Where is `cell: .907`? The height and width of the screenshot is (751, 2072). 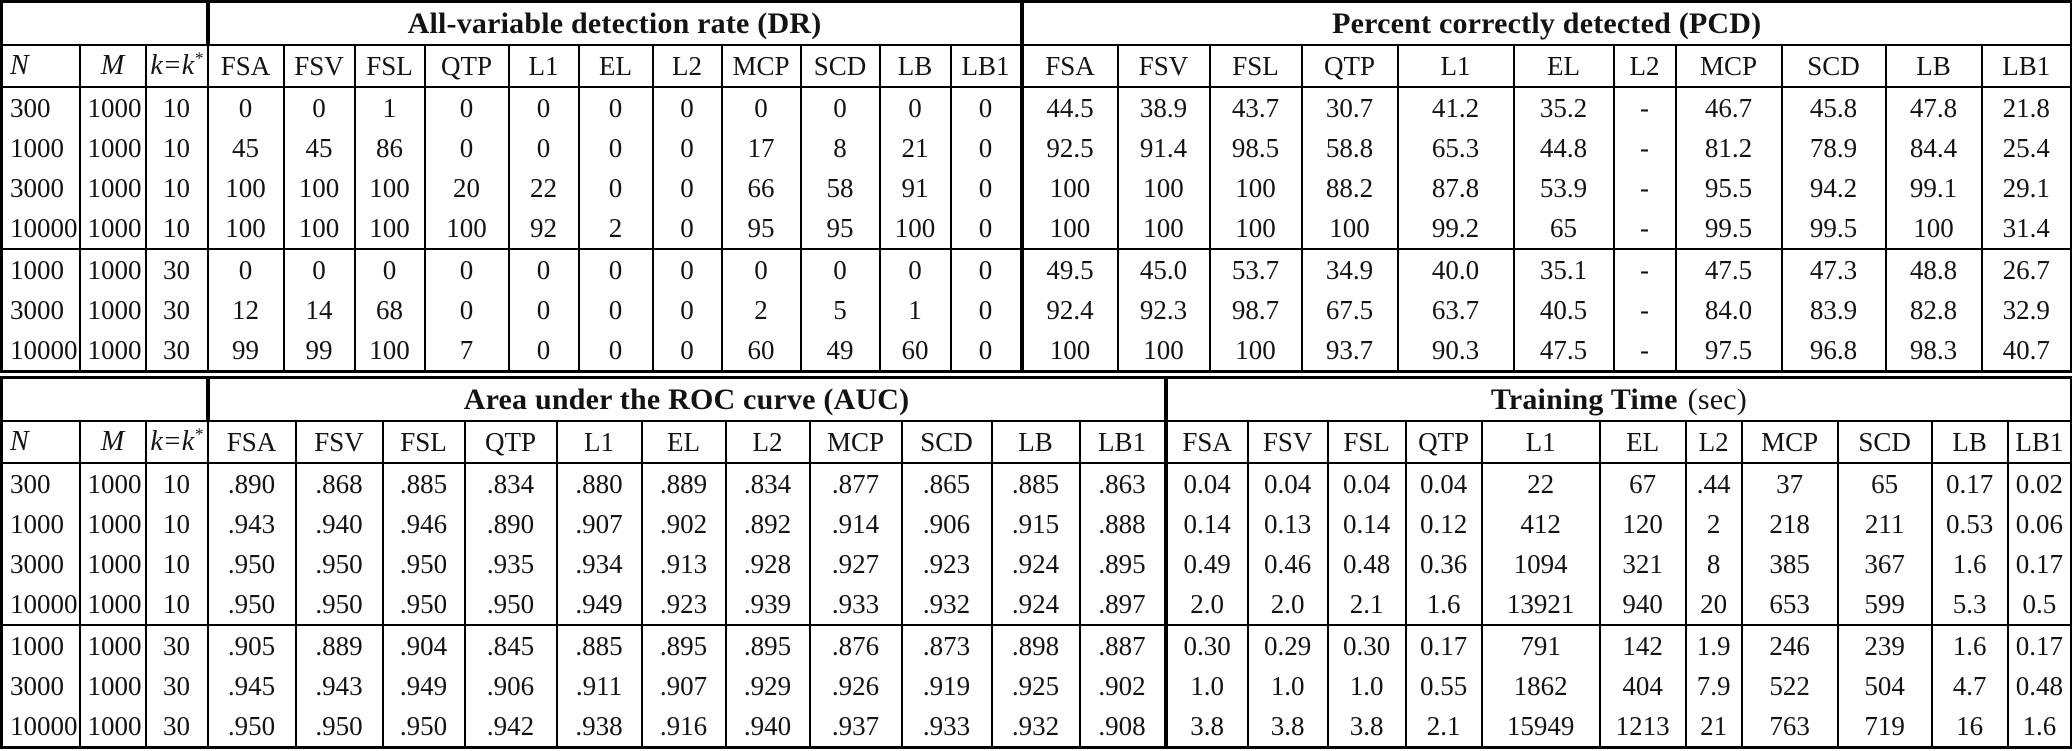 cell: .907 is located at coordinates (683, 686).